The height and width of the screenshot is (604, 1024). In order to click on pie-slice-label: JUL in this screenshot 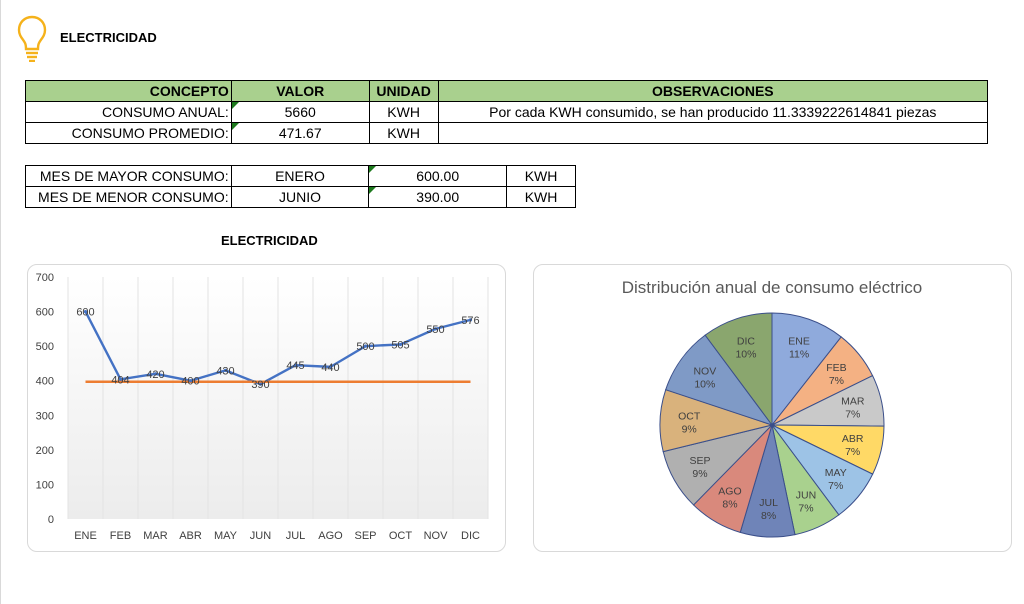, I will do `click(768, 503)`.